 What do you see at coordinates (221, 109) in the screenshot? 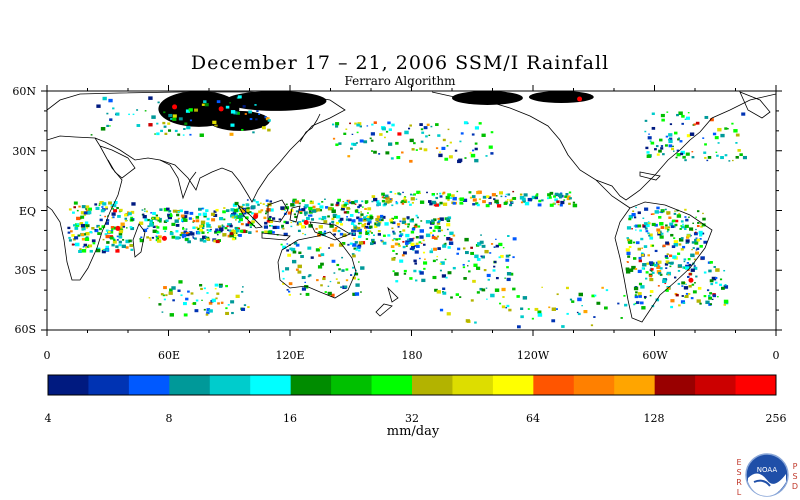
I see `heavy-rain-cell` at bounding box center [221, 109].